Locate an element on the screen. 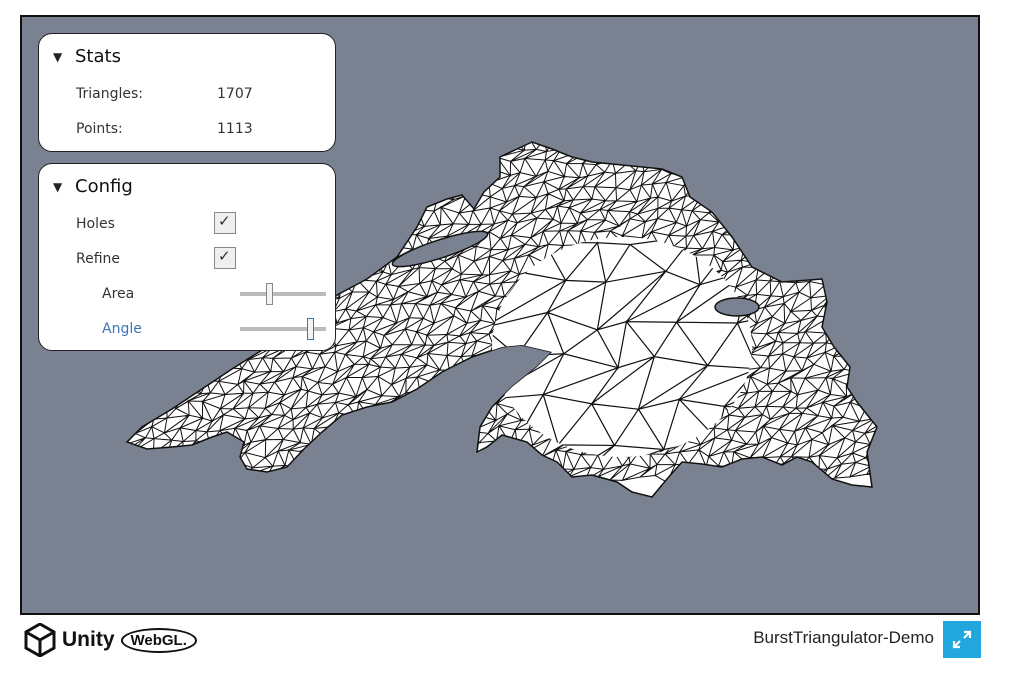  area-slider is located at coordinates (283, 294).